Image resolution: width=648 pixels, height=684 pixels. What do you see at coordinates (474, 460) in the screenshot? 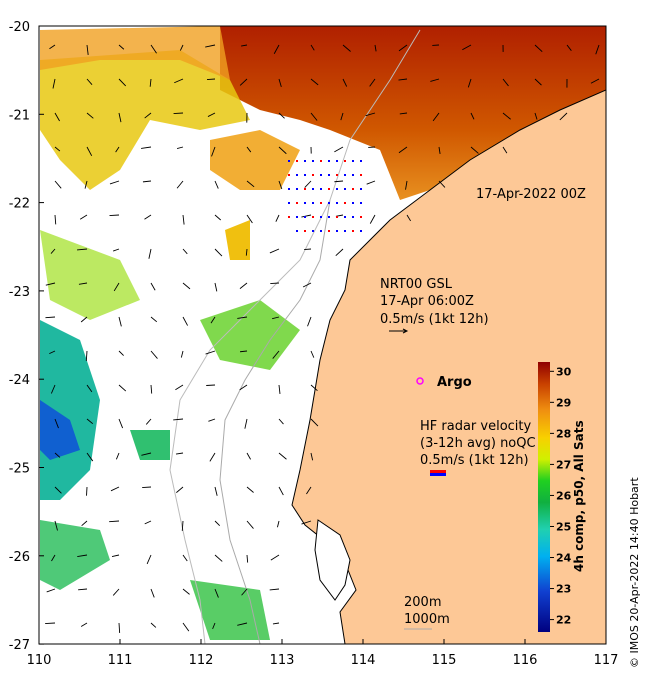
I see `hf-legend-line3: 0.5m/s (1kt 12h)` at bounding box center [474, 460].